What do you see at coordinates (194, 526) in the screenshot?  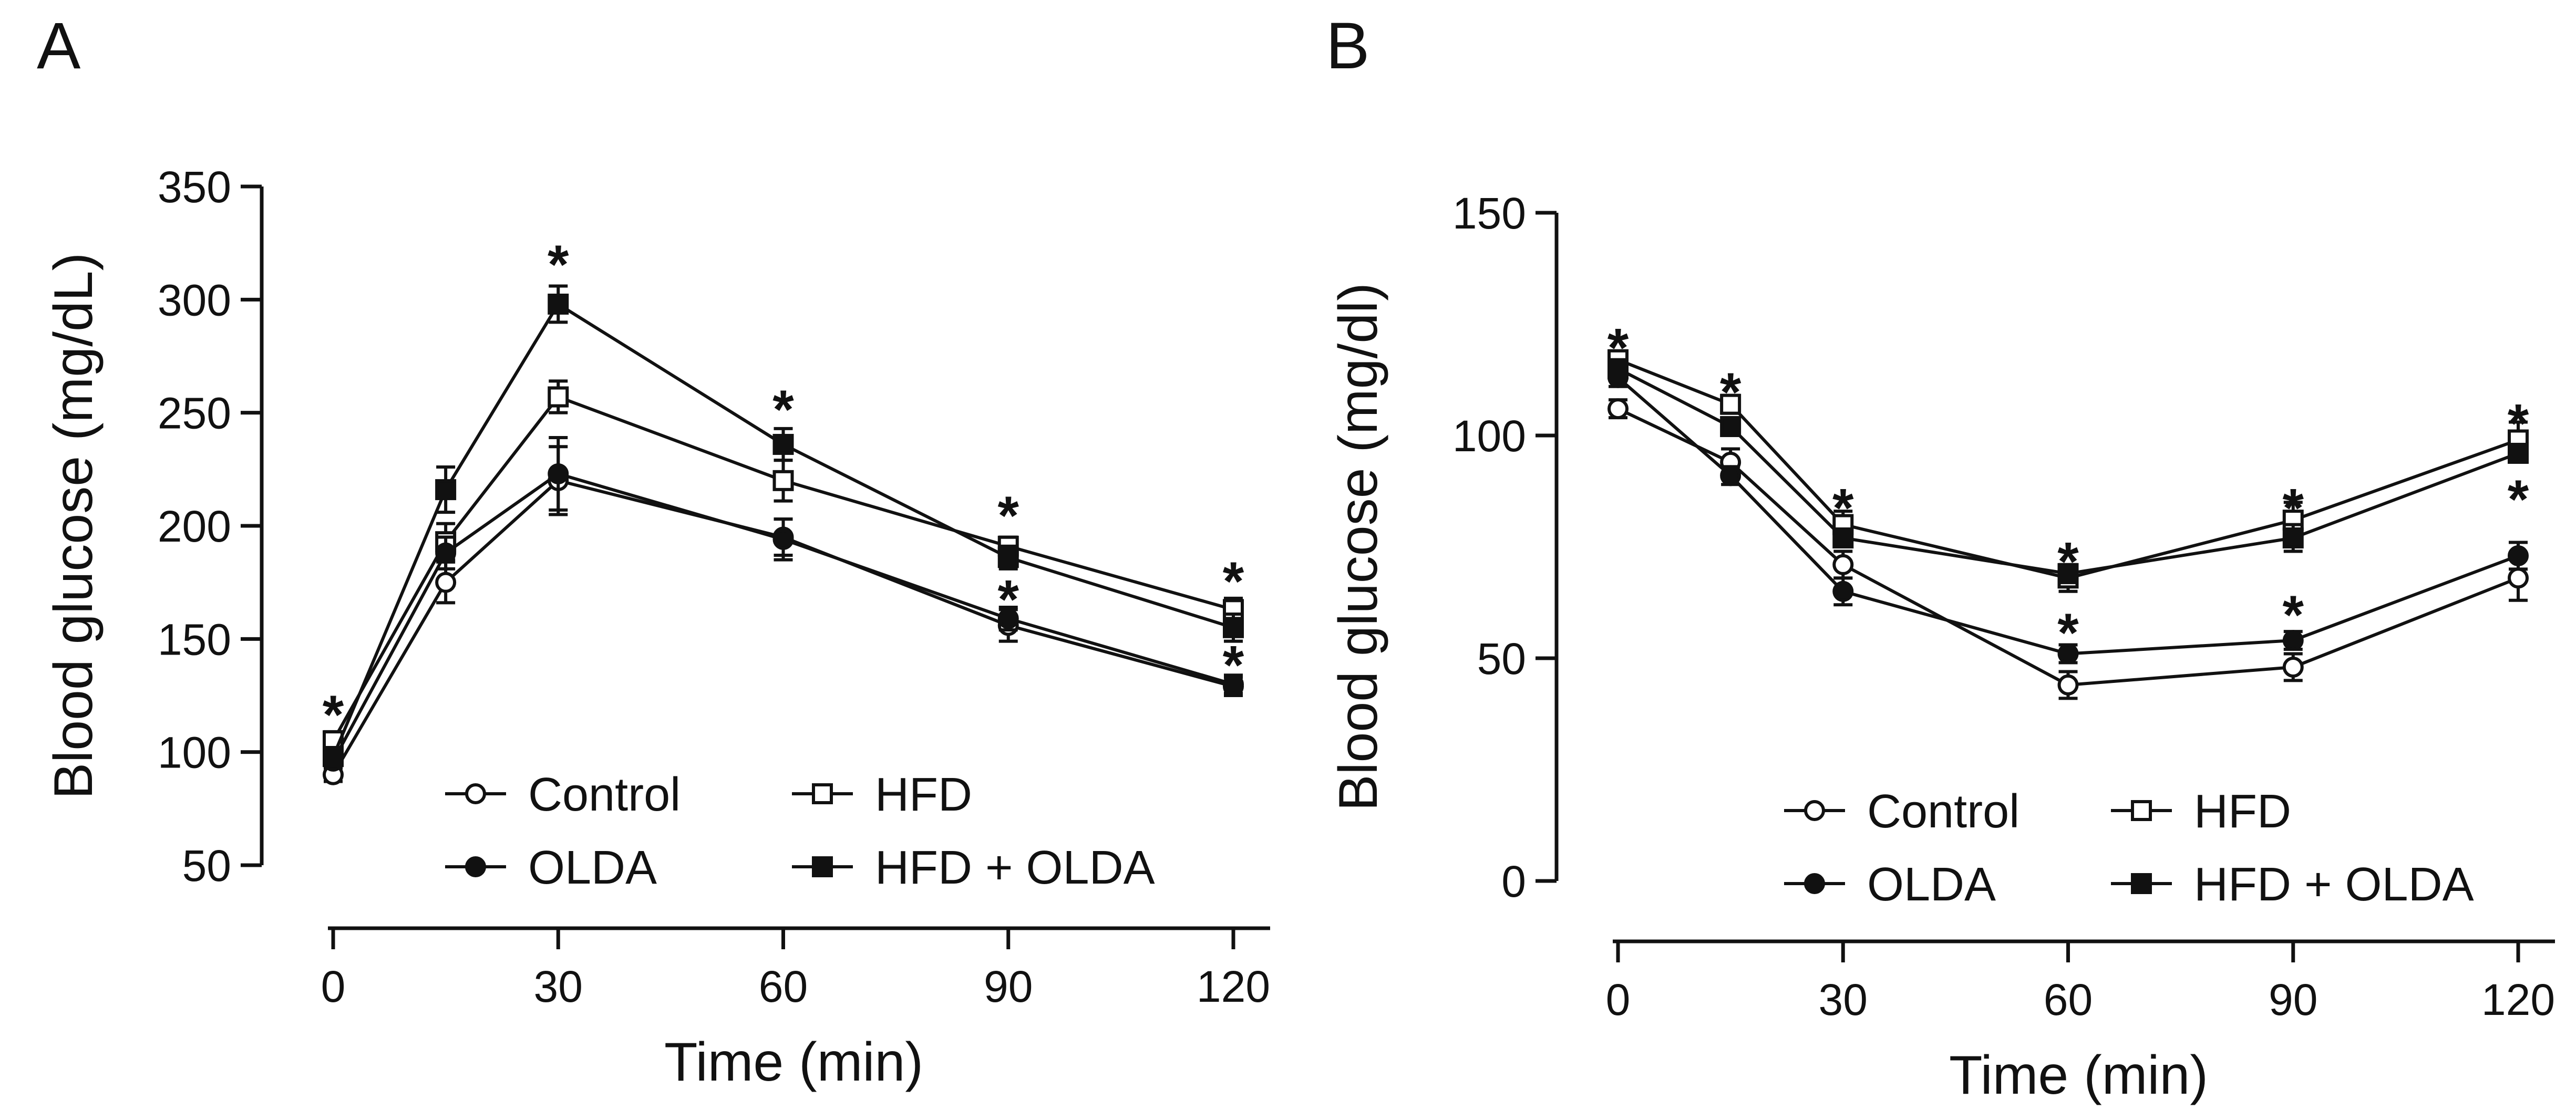 I see `y-tick-label-a: 200` at bounding box center [194, 526].